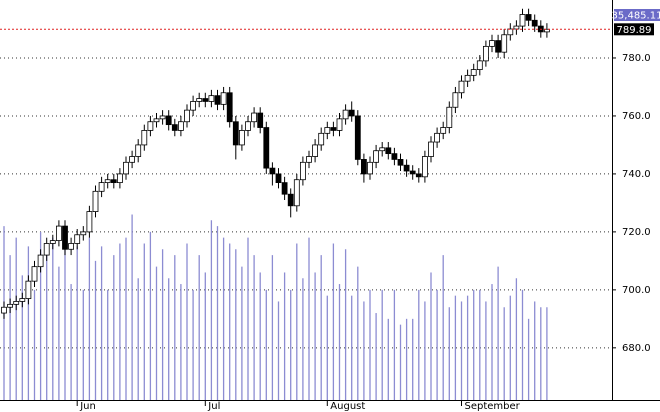  I want to click on header-value: 35,485.11, so click(636, 16).